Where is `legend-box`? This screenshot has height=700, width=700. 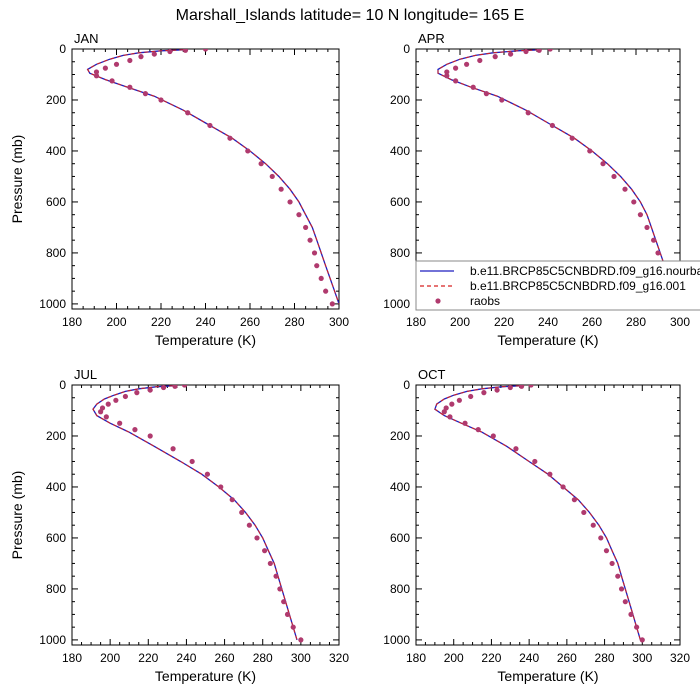 legend-box is located at coordinates (557, 285).